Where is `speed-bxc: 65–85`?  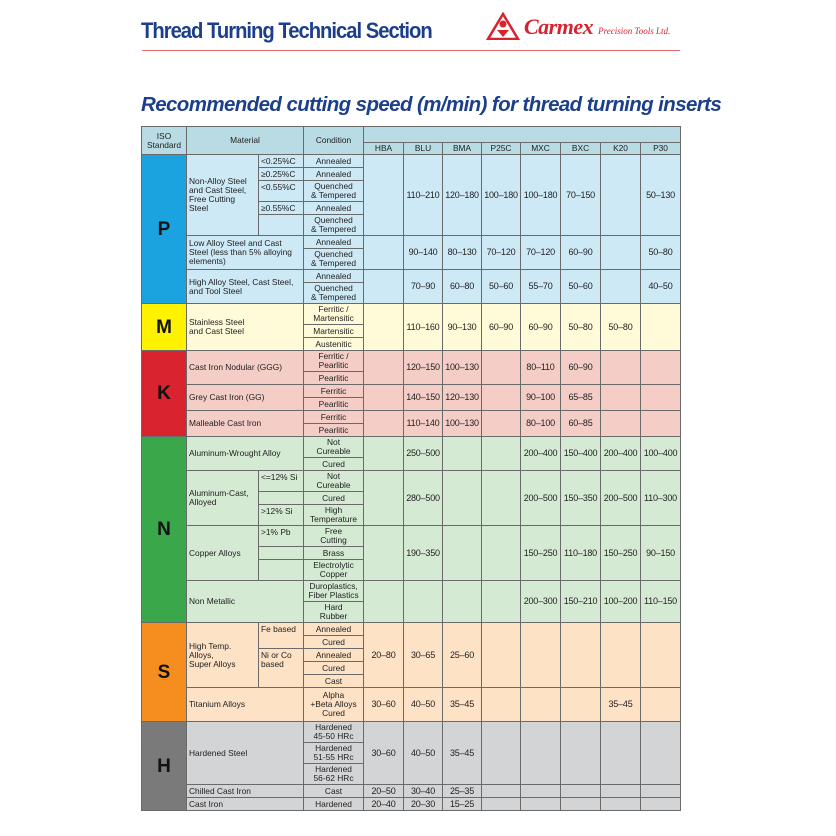
speed-bxc: 65–85 is located at coordinates (581, 397).